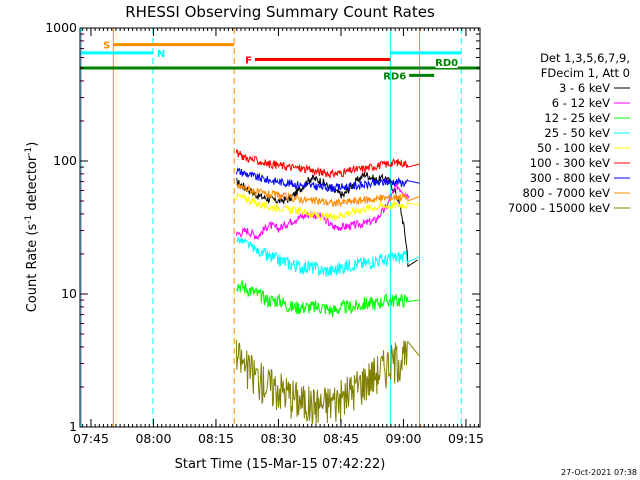 The image size is (640, 480). What do you see at coordinates (61, 27) in the screenshot?
I see `y-tick-label-3: 1000` at bounding box center [61, 27].